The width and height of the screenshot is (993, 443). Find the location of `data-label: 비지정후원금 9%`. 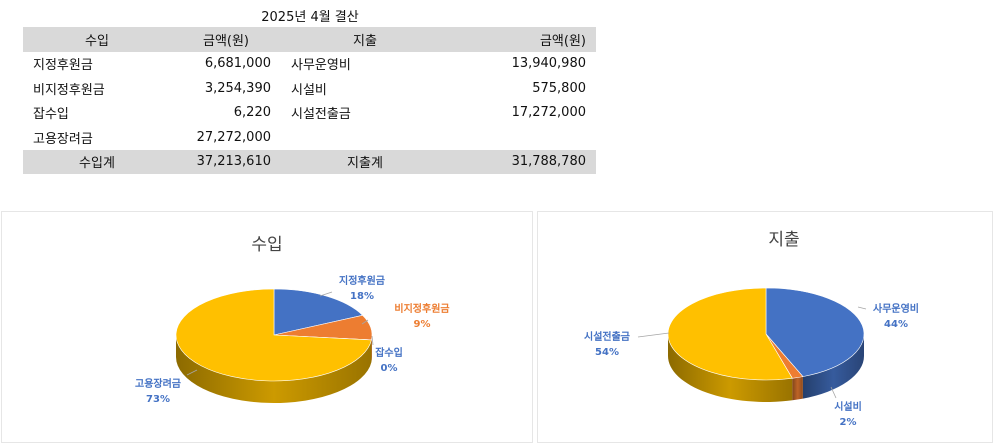

data-label: 비지정후원금 9% is located at coordinates (406, 316).